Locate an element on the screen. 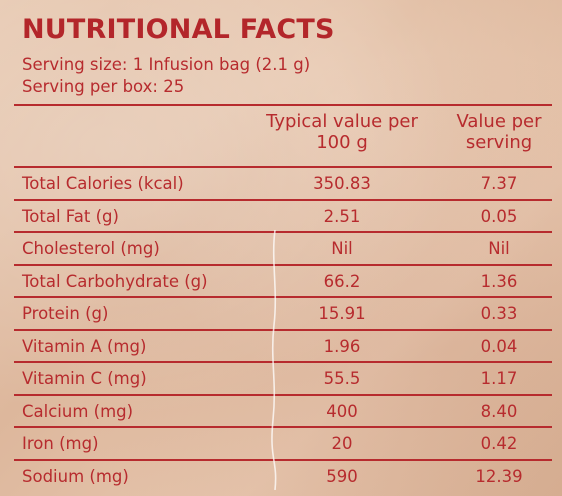 The width and height of the screenshot is (562, 496). value-per-100g: 66.2 is located at coordinates (342, 281).